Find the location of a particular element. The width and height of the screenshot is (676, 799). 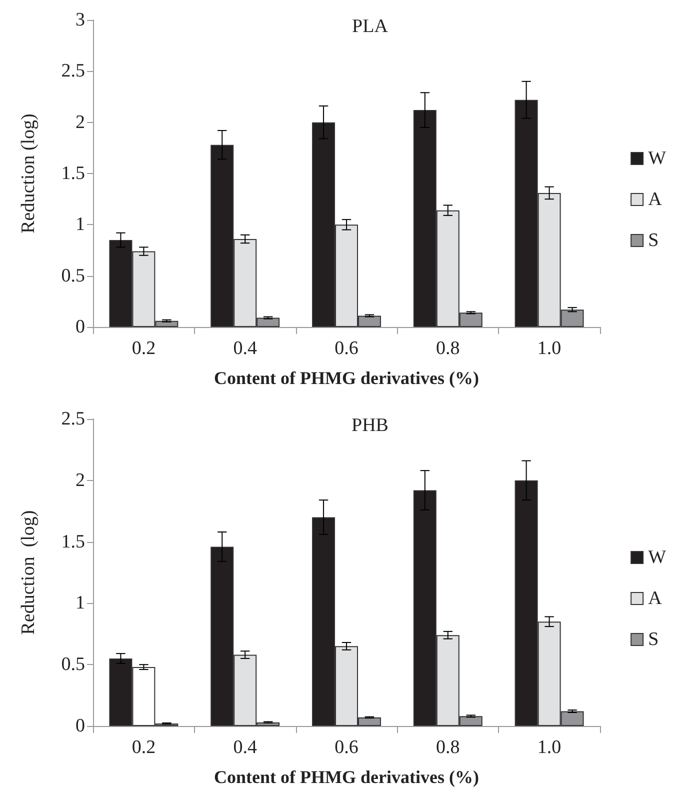

y-tick-label: 3 is located at coordinates (80, 20).